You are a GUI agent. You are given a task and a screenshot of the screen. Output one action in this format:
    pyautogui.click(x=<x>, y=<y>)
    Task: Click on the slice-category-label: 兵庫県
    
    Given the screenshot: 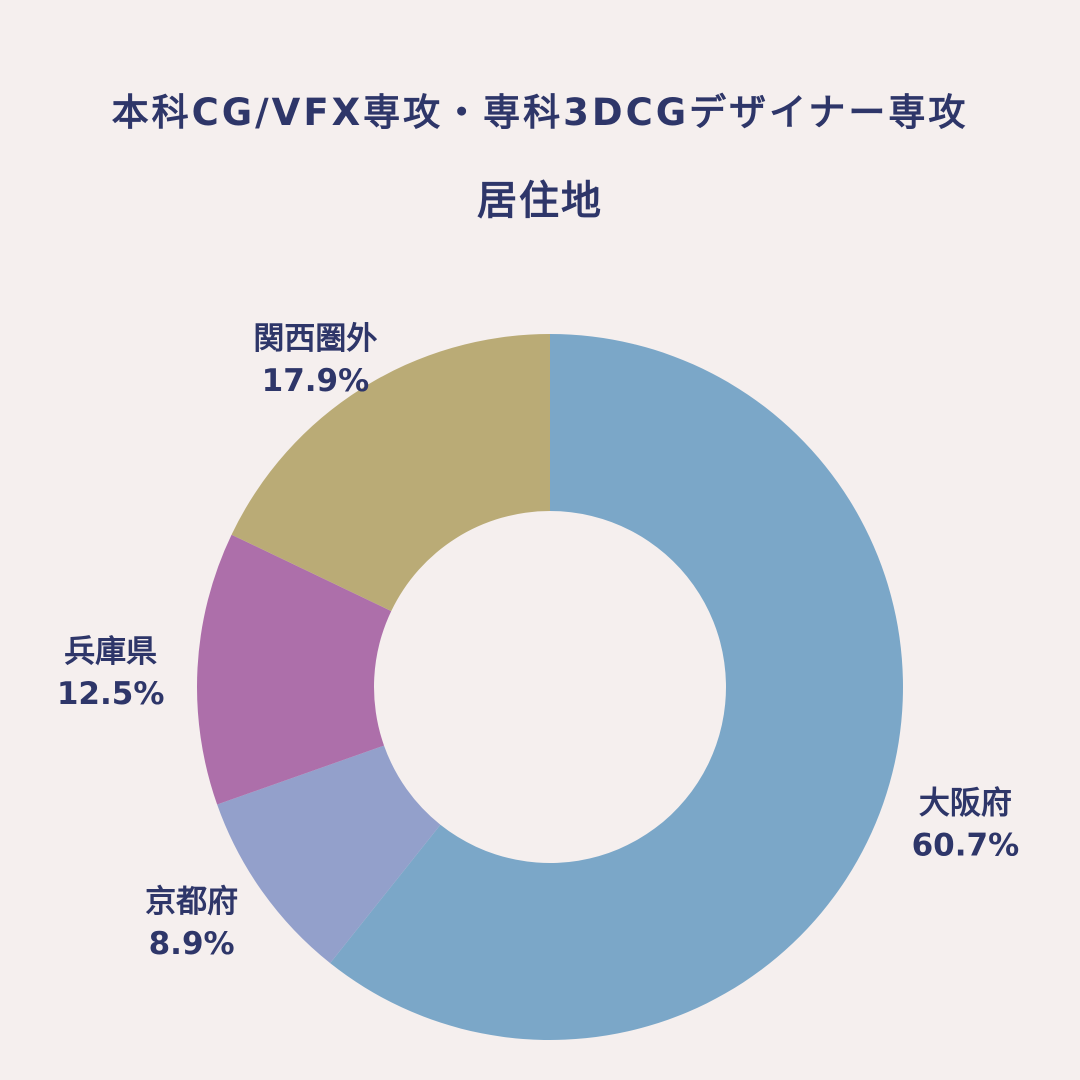 What is the action you would take?
    pyautogui.click(x=110, y=652)
    